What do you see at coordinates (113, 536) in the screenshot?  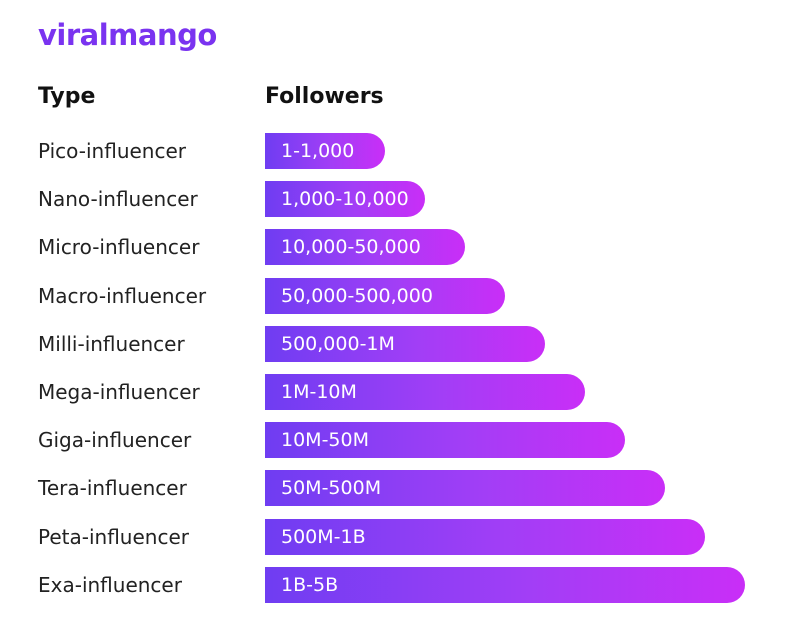 I see `influencer-type: Peta-influencer` at bounding box center [113, 536].